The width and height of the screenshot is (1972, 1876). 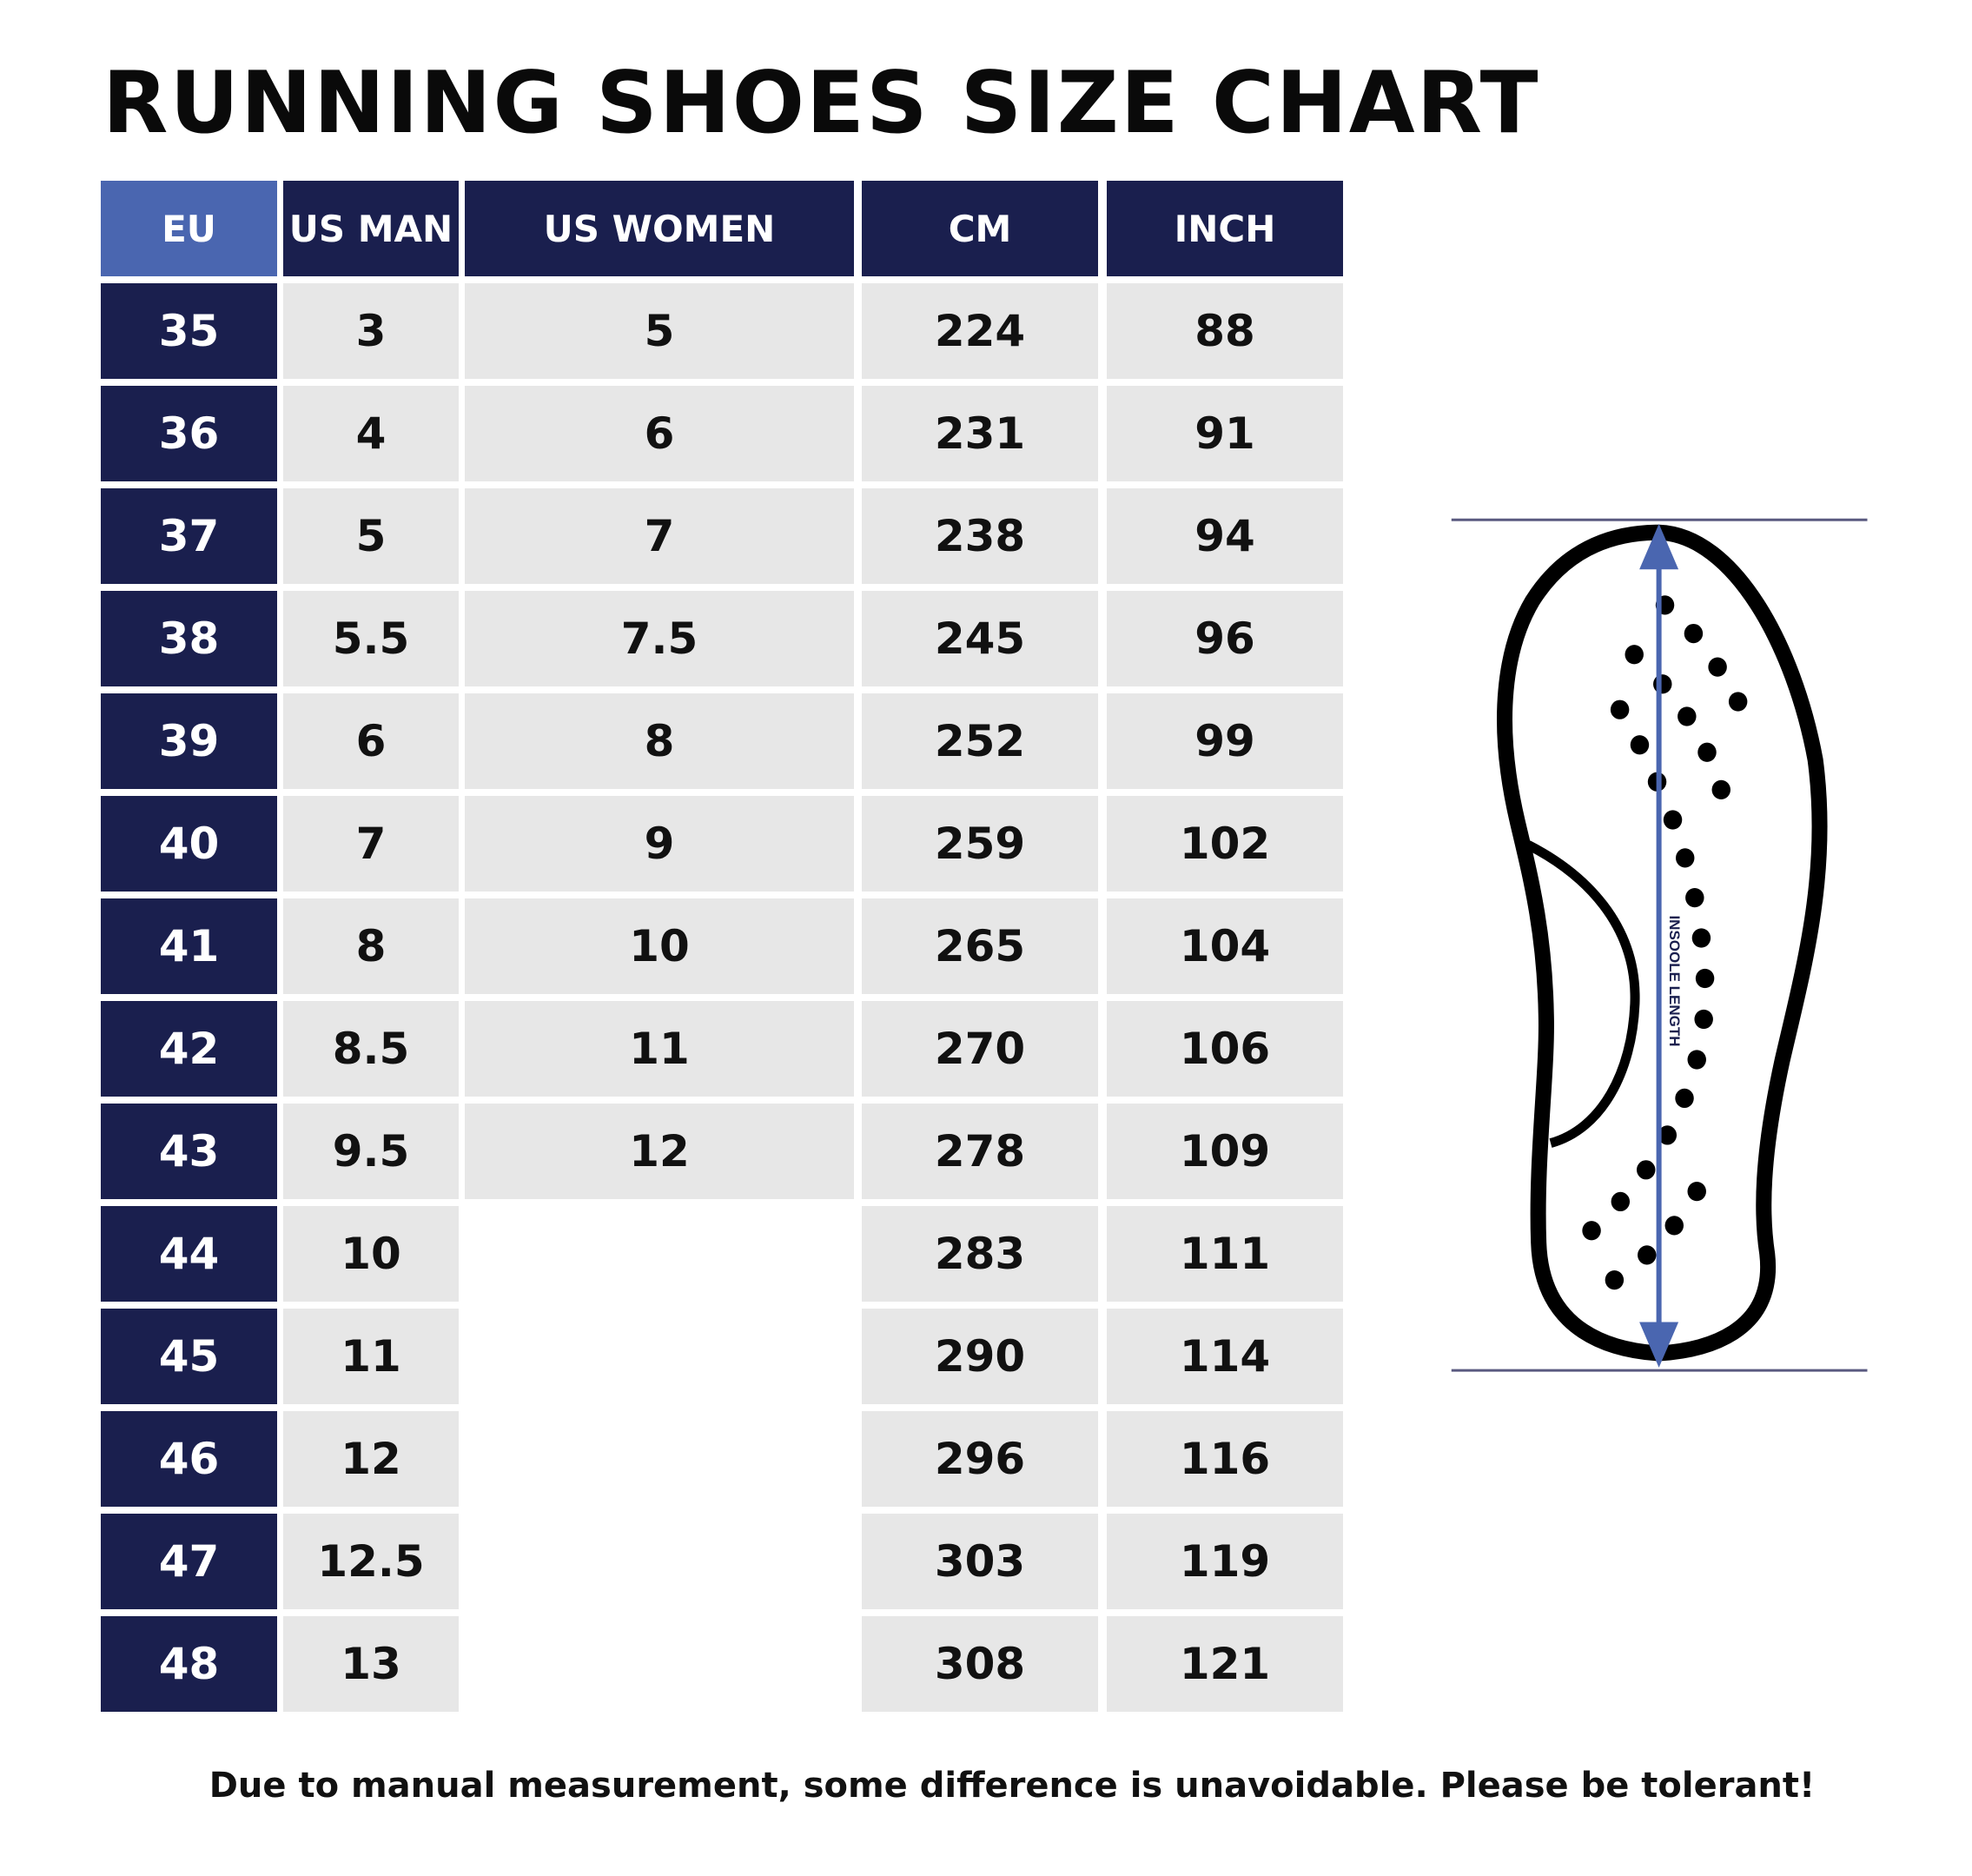 What do you see at coordinates (980, 1562) in the screenshot?
I see `cell-cm: 303` at bounding box center [980, 1562].